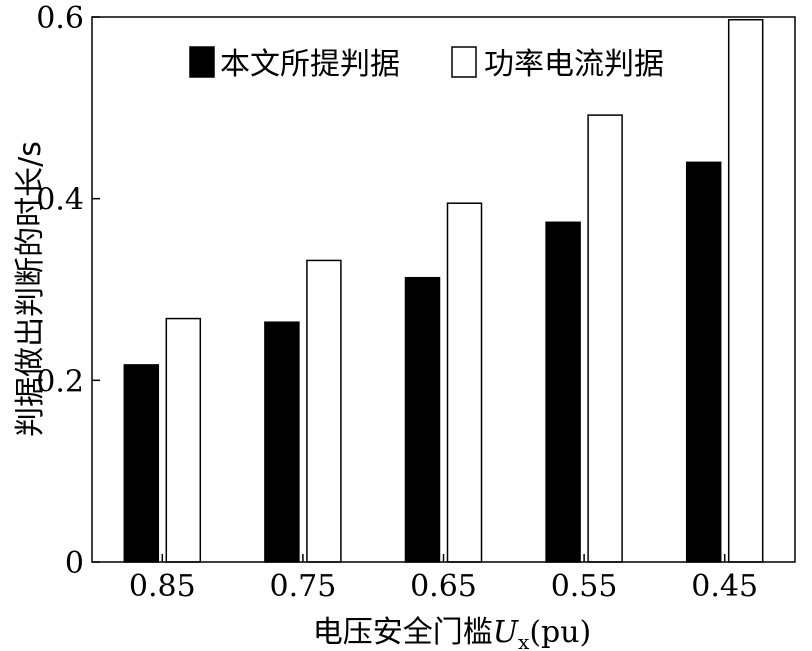 The width and height of the screenshot is (812, 651). Describe the element at coordinates (403, 632) in the screenshot. I see `x-axis-label-main: 电压安全门槛` at that location.